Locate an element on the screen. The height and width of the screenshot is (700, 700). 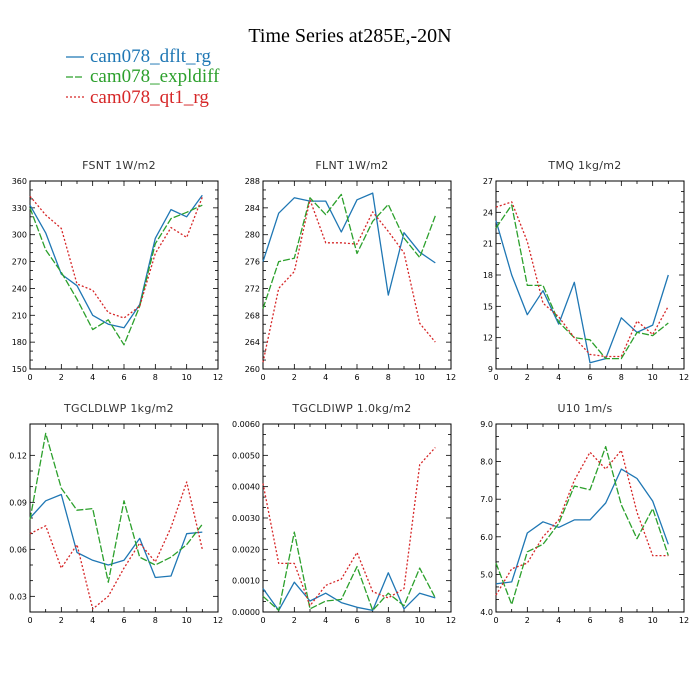
y-tick-label: 0.09 is located at coordinates (18, 502).